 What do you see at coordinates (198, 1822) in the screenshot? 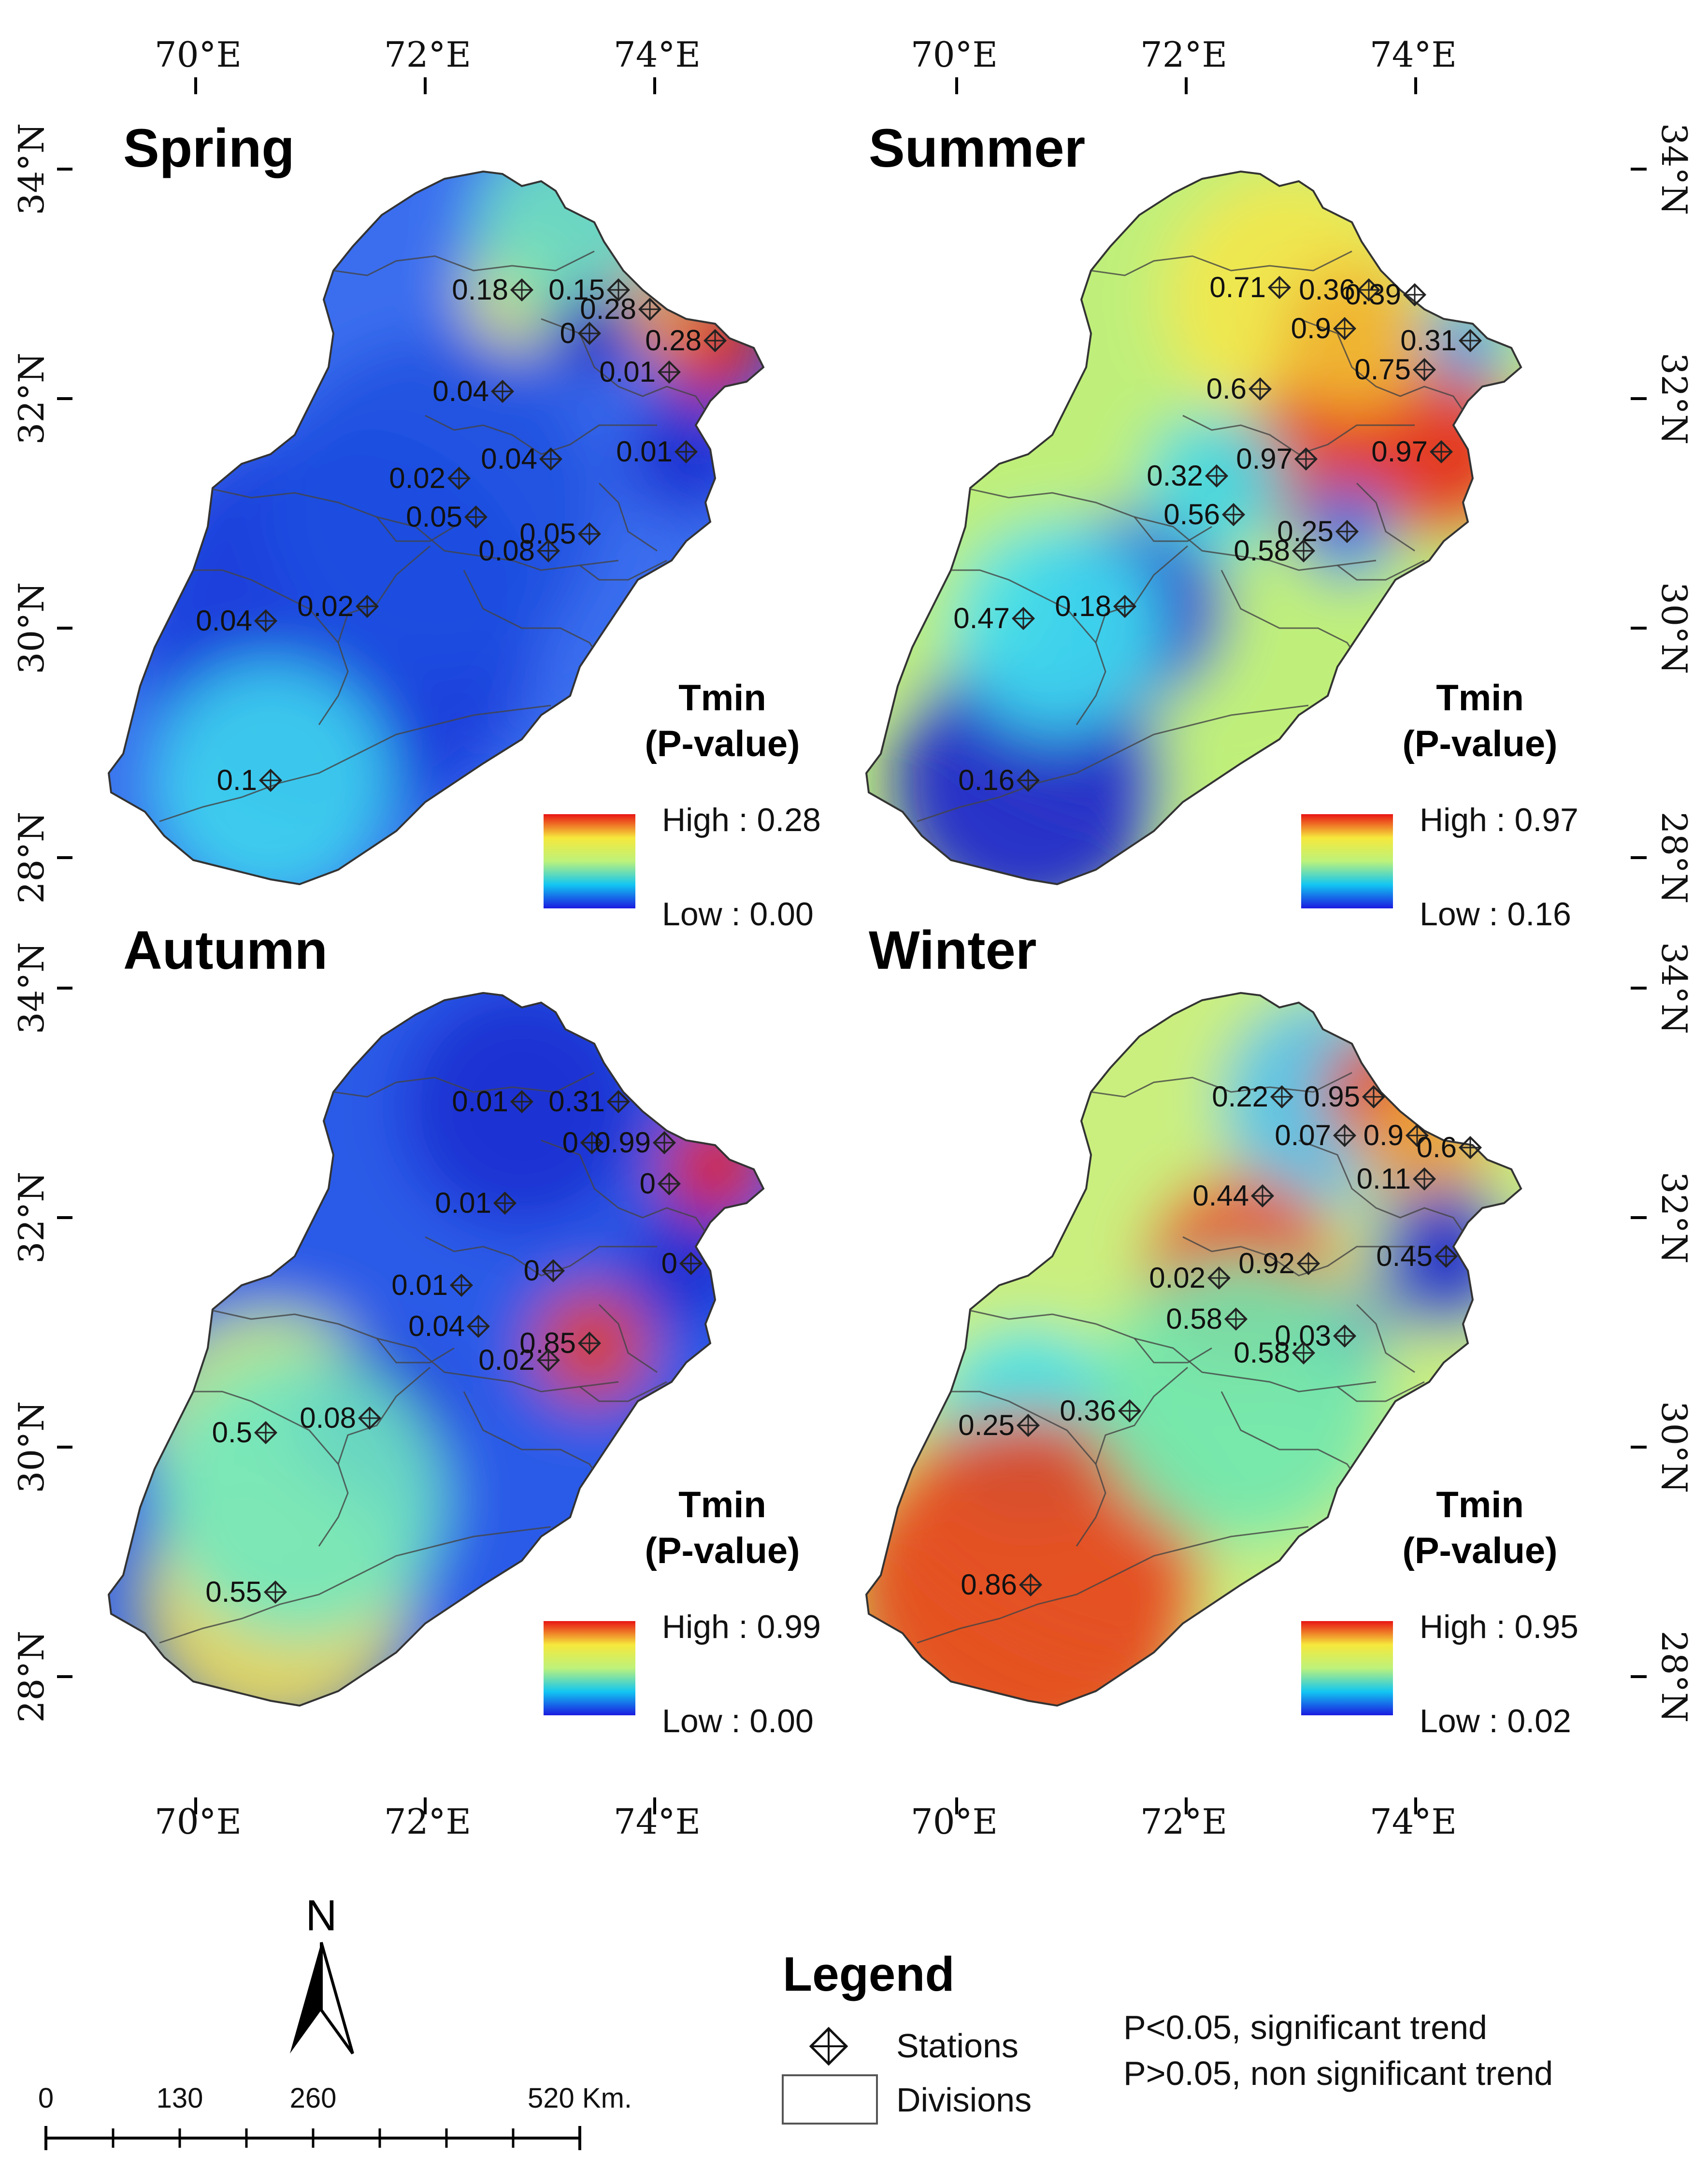
I see `lon-label-70-bl: 70°E` at bounding box center [198, 1822].